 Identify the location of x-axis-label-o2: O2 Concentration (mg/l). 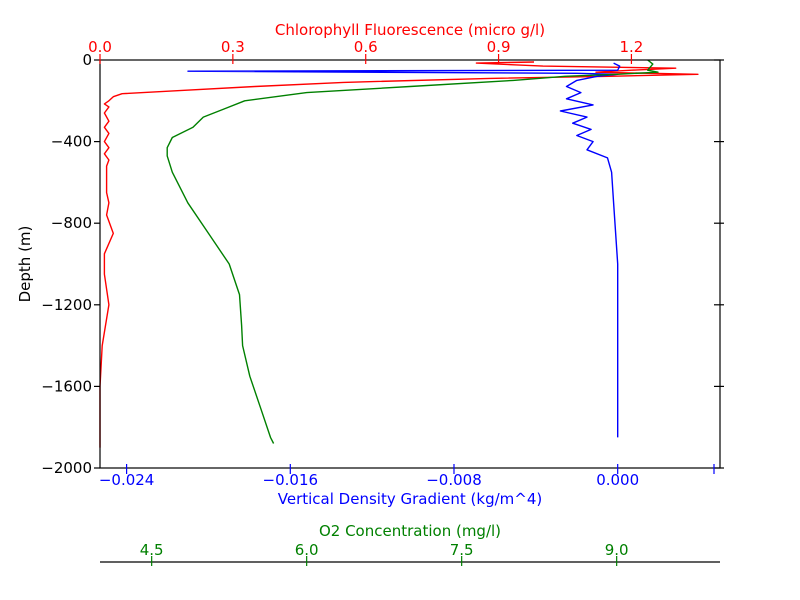
(410, 531).